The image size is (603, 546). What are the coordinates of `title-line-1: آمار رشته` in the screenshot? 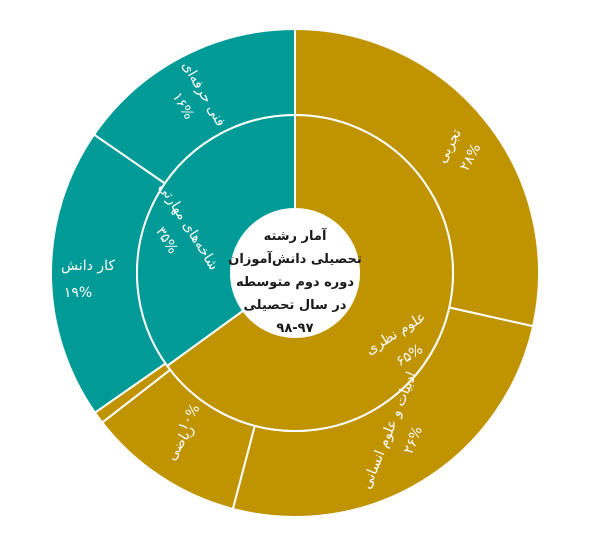 It's located at (295, 235).